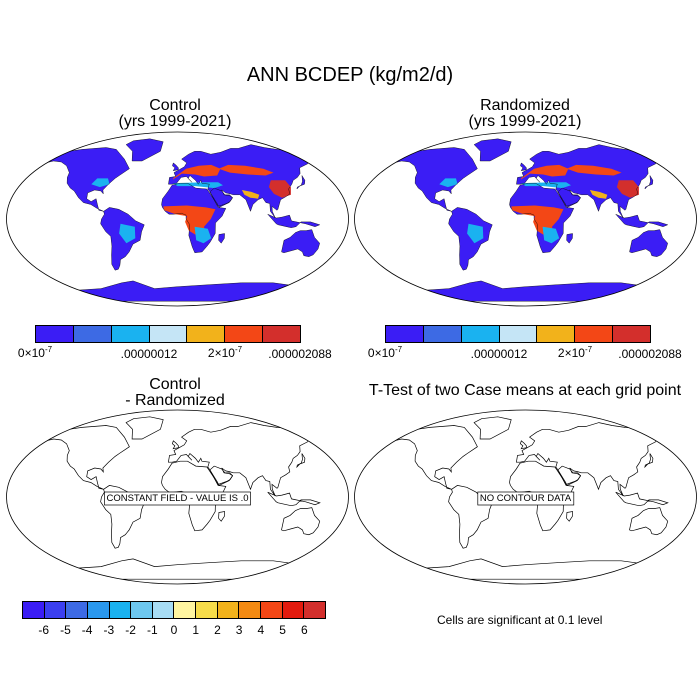 The height and width of the screenshot is (700, 700). Describe the element at coordinates (493, 149) in the screenshot. I see `map-randomized-land-greenland` at that location.